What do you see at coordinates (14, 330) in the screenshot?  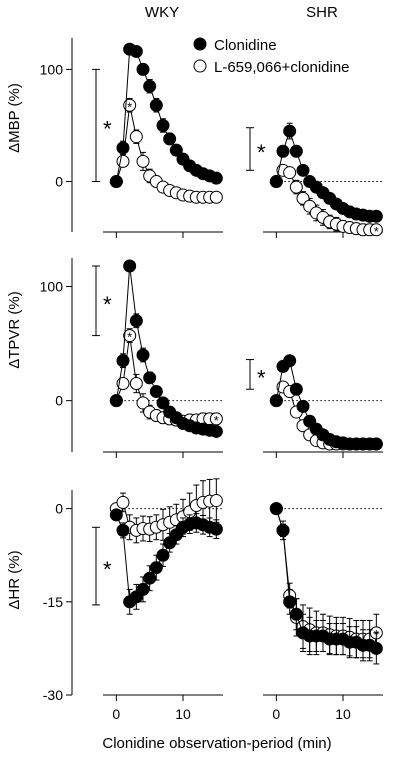 I see `y-axis-label-tpvr: ΔTPVR (%)` at bounding box center [14, 330].